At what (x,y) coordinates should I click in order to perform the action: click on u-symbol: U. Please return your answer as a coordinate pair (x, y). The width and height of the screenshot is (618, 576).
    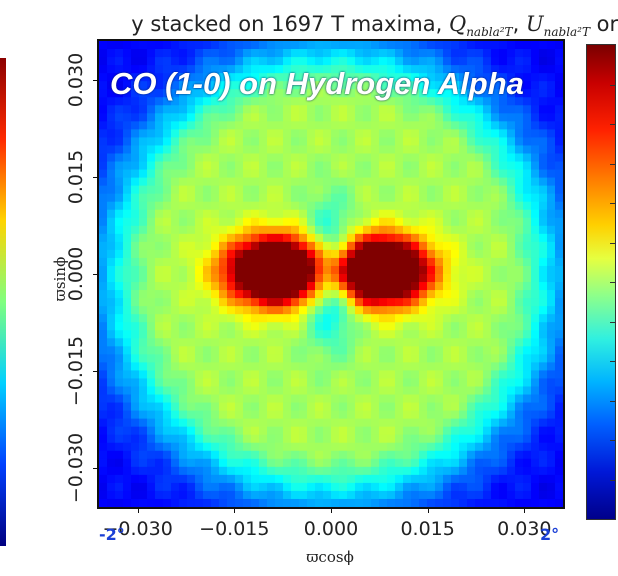
    Looking at the image, I should click on (534, 24).